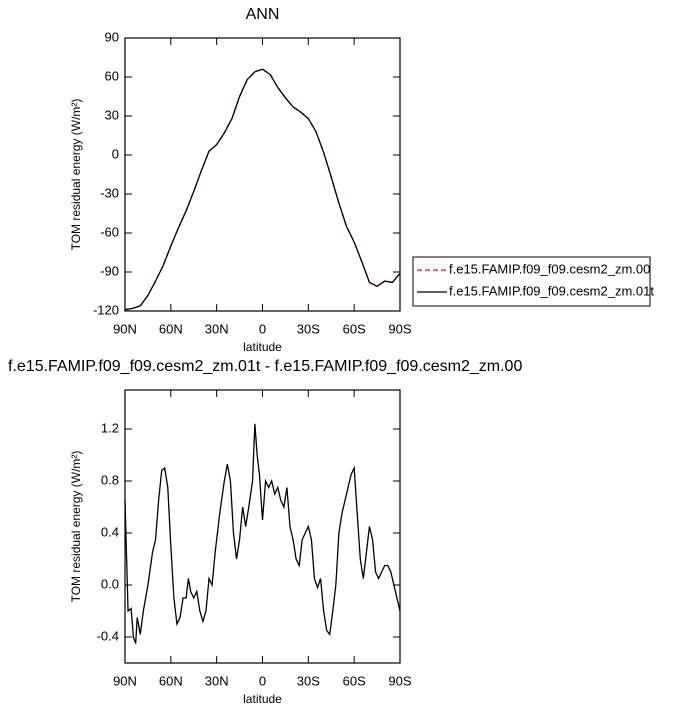 Image resolution: width=696 pixels, height=715 pixels. I want to click on y-tick-label: 30, so click(112, 114).